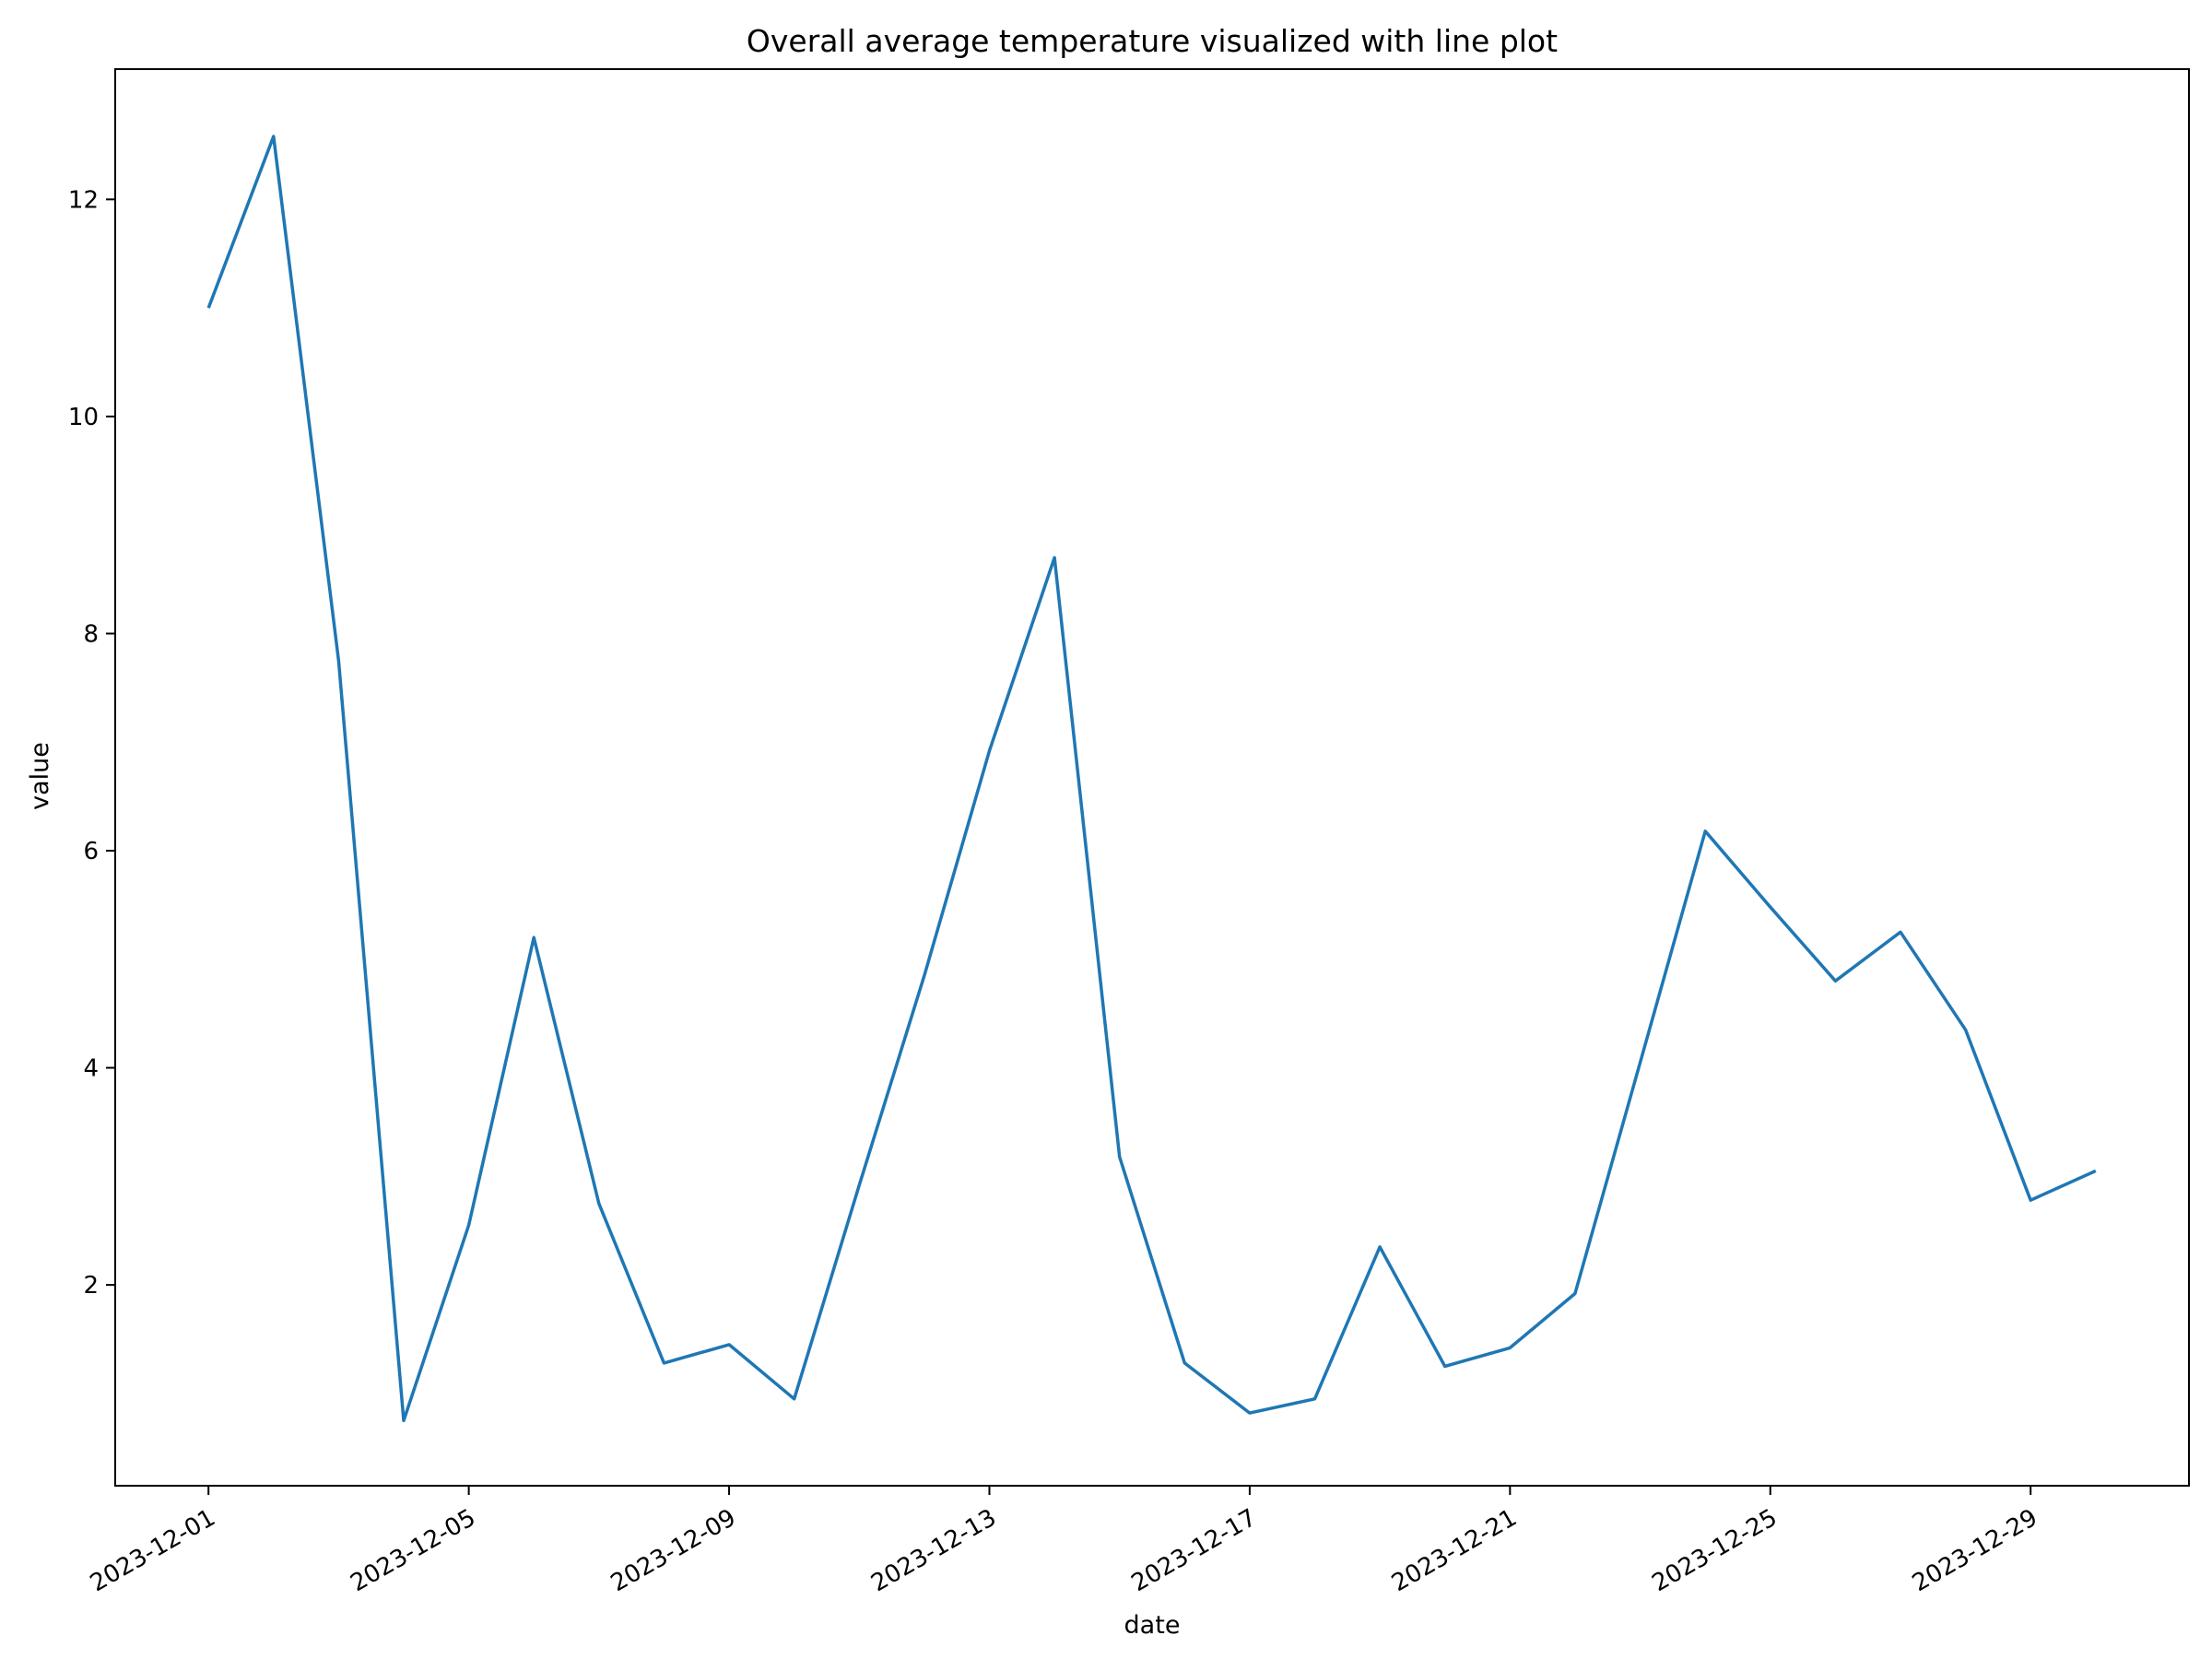 The height and width of the screenshot is (1659, 2212). I want to click on x-tick-label: 2023-12-01, so click(153, 1551).